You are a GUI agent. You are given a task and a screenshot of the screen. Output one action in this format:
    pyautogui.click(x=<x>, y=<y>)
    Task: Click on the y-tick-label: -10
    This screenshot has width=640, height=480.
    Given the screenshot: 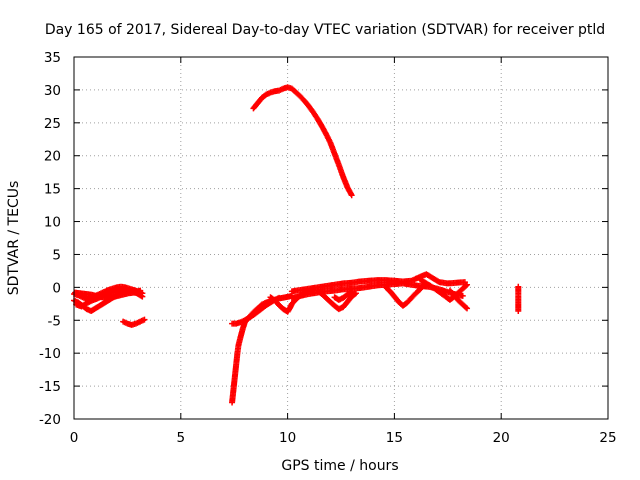 What is the action you would take?
    pyautogui.click(x=50, y=354)
    